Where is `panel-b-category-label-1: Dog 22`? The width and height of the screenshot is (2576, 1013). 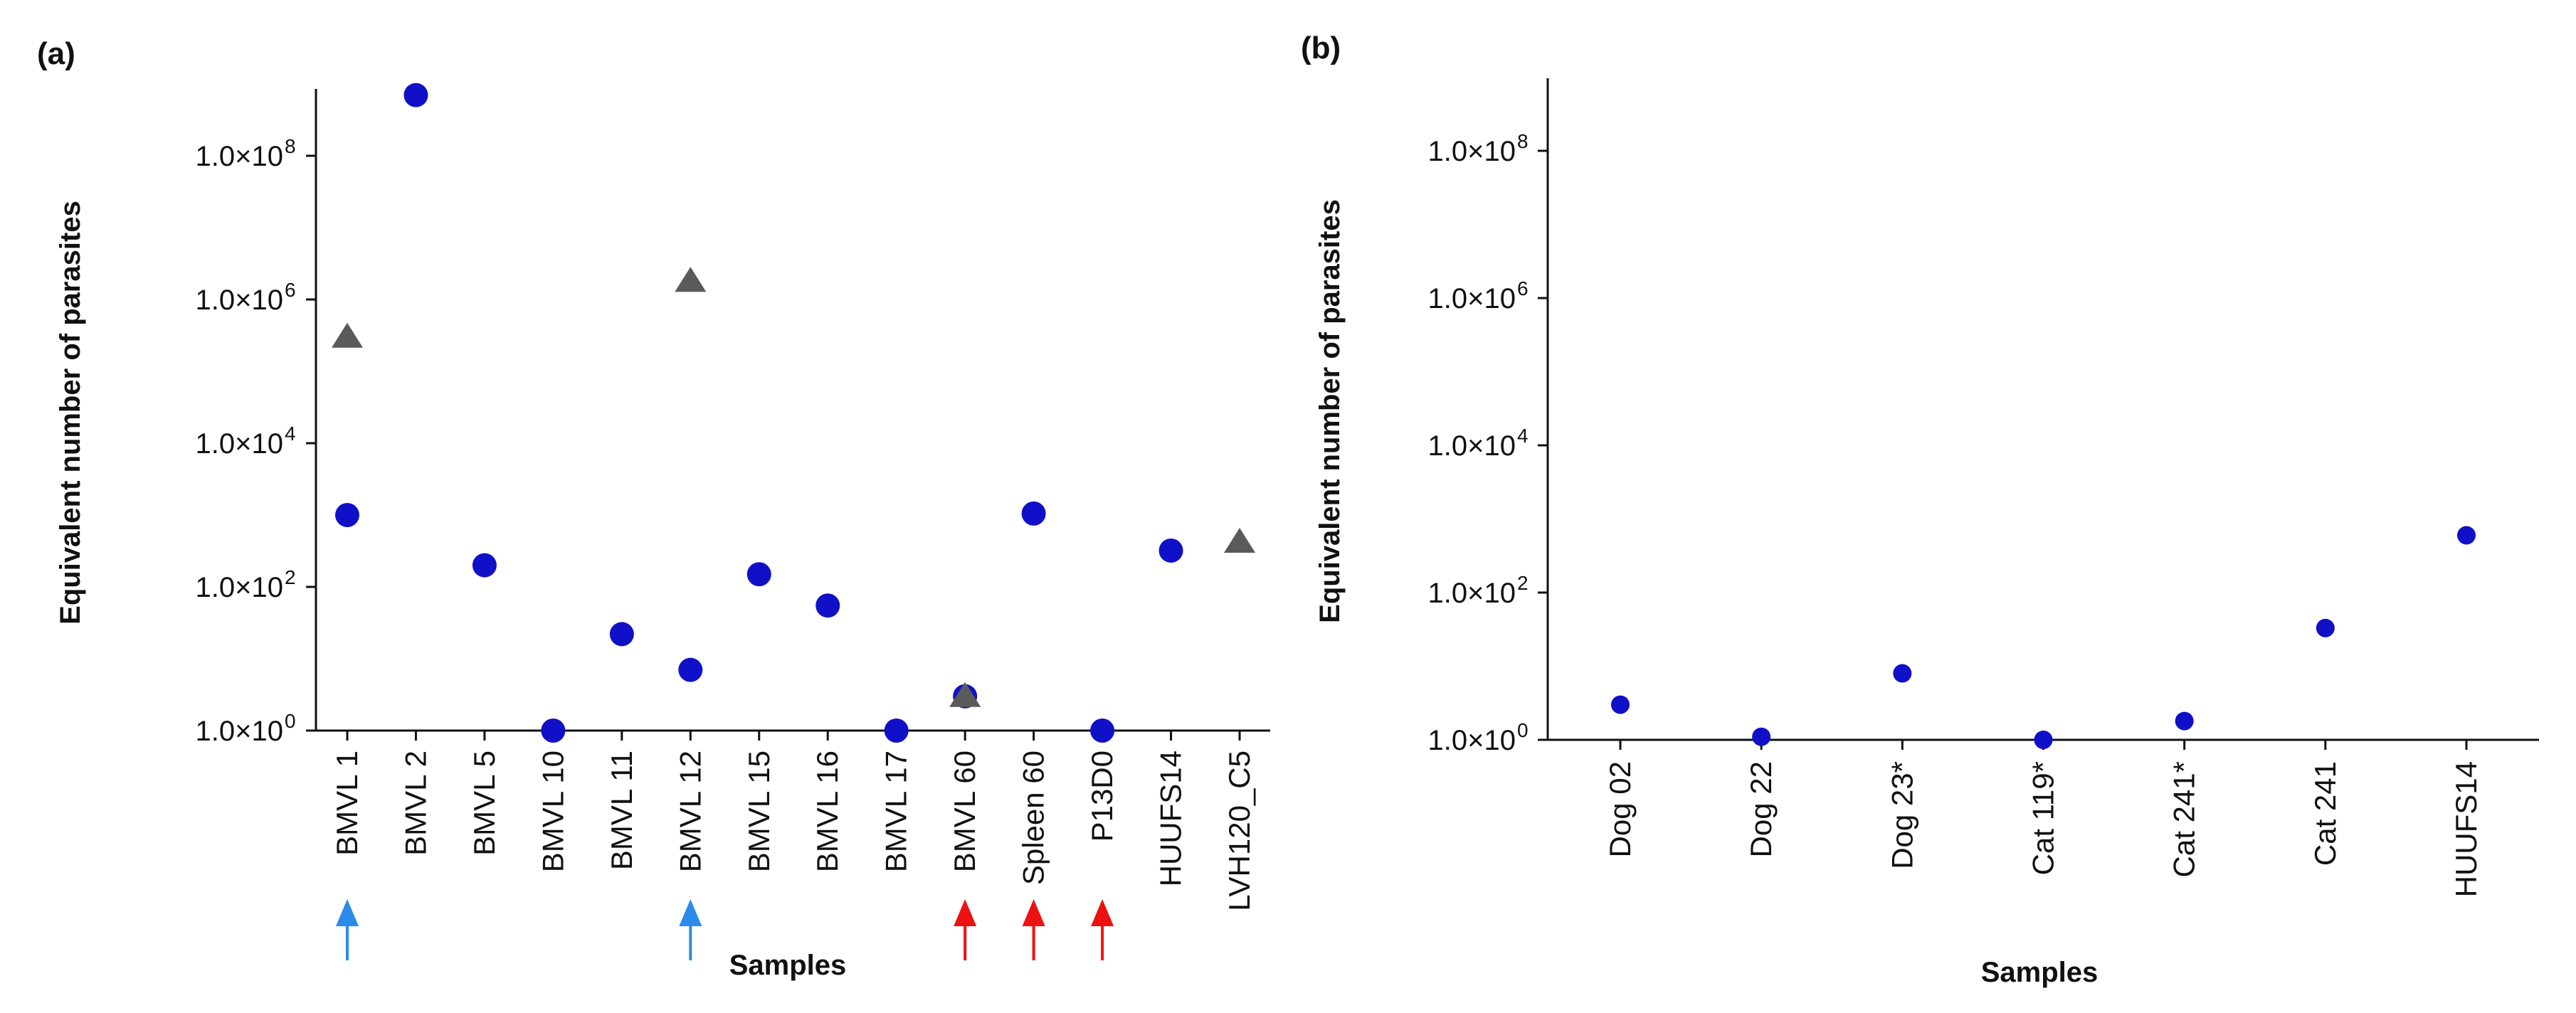
panel-b-category-label-1: Dog 22 is located at coordinates (1761, 809).